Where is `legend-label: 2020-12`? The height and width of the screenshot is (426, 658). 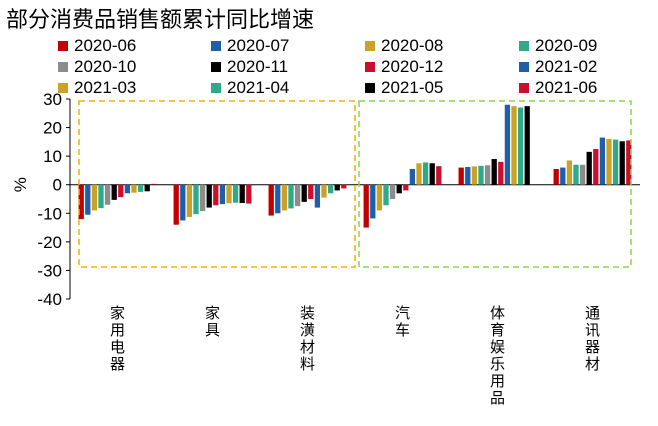
legend-label: 2020-12 is located at coordinates (412, 66).